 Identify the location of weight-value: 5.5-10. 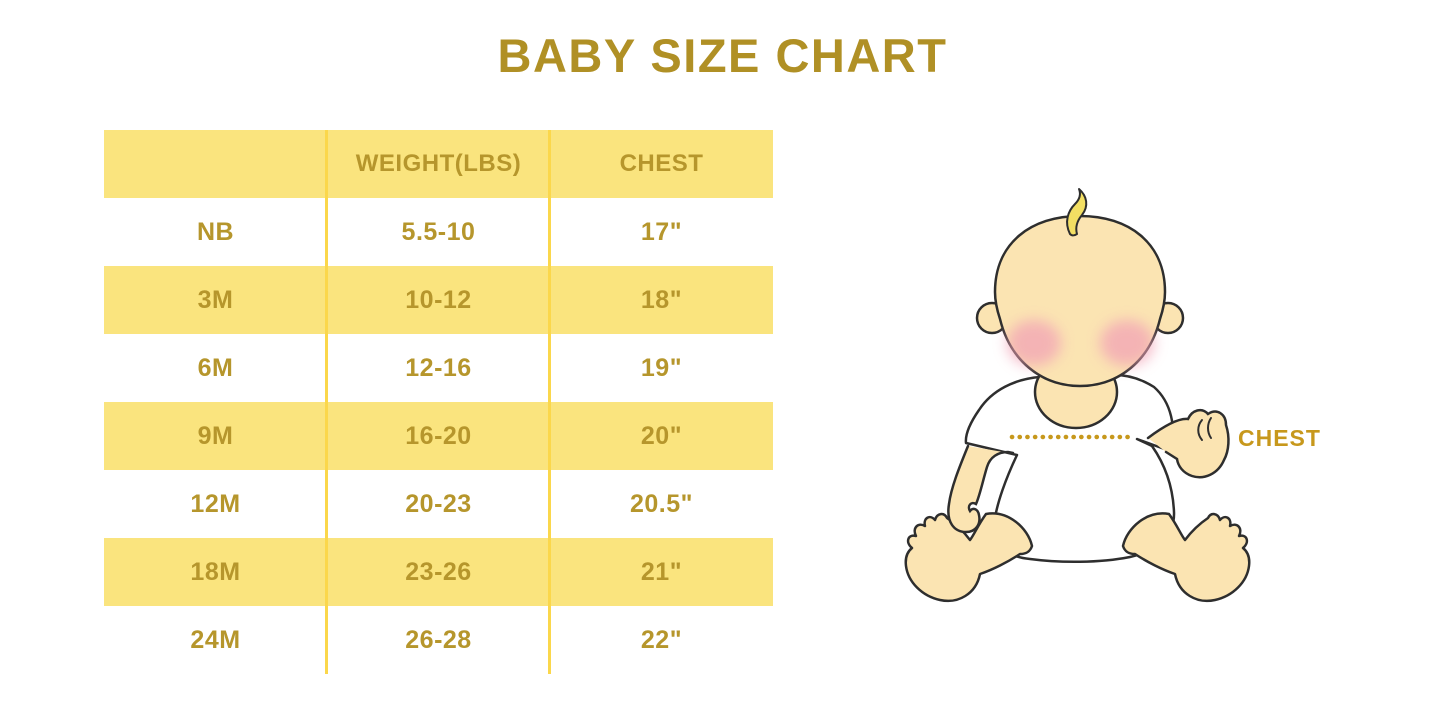
(438, 232).